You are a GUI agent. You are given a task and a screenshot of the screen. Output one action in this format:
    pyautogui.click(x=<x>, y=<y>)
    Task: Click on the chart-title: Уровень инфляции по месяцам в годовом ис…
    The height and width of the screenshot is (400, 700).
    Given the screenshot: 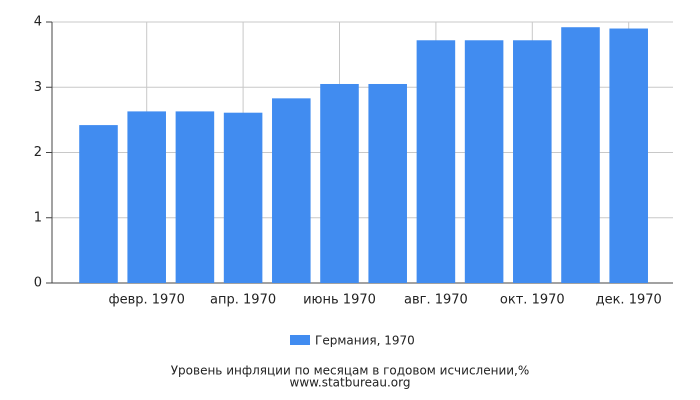 What is the action you would take?
    pyautogui.click(x=350, y=371)
    